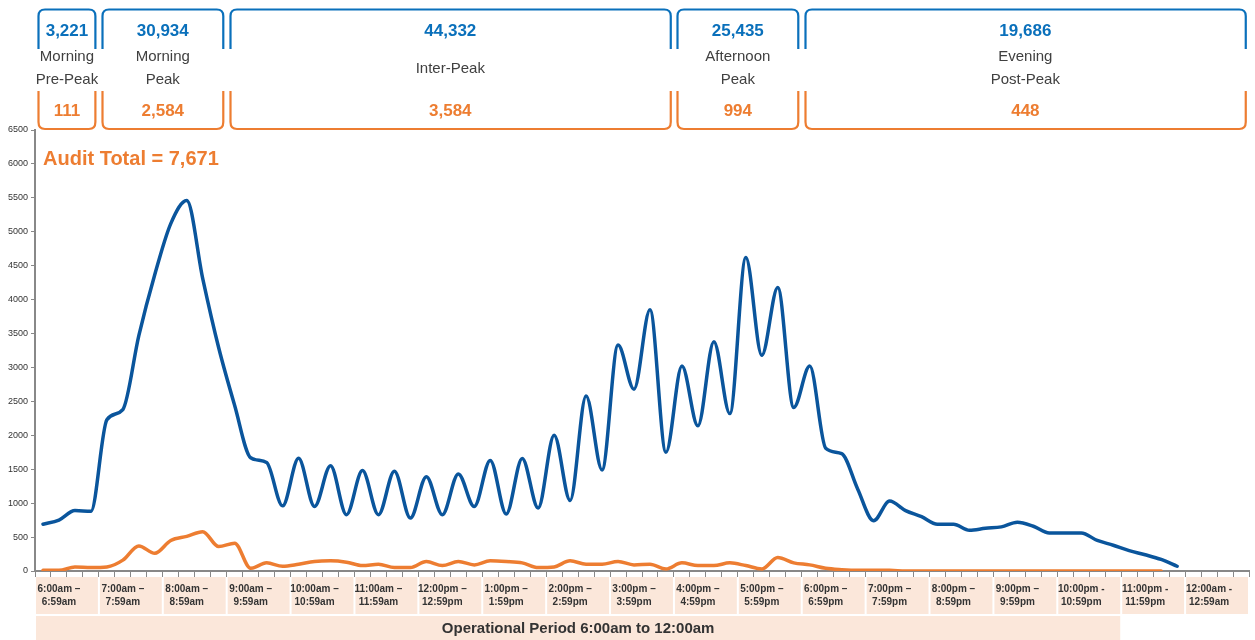 The width and height of the screenshot is (1255, 640). I want to click on x-tick-label: 8:00pm – 8:59pm, so click(953, 595).